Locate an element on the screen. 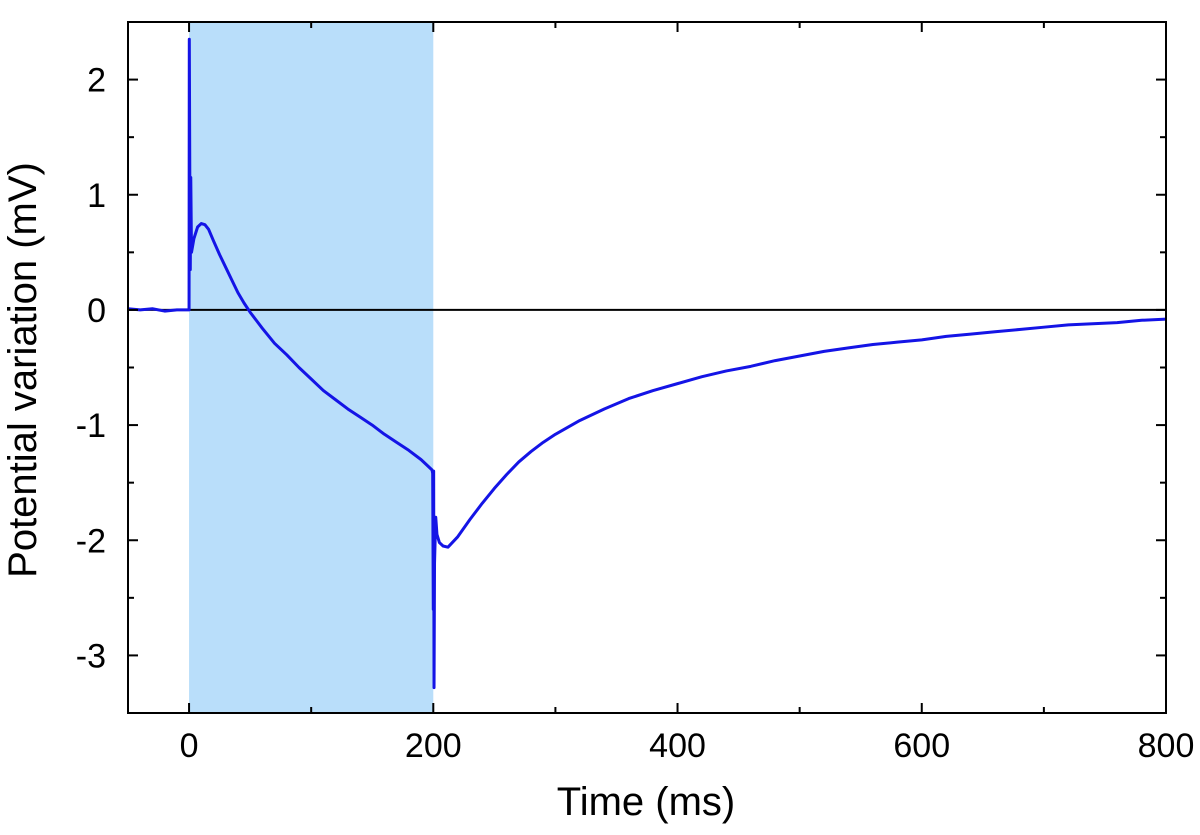  y-tick-label: 2 is located at coordinates (96, 81).